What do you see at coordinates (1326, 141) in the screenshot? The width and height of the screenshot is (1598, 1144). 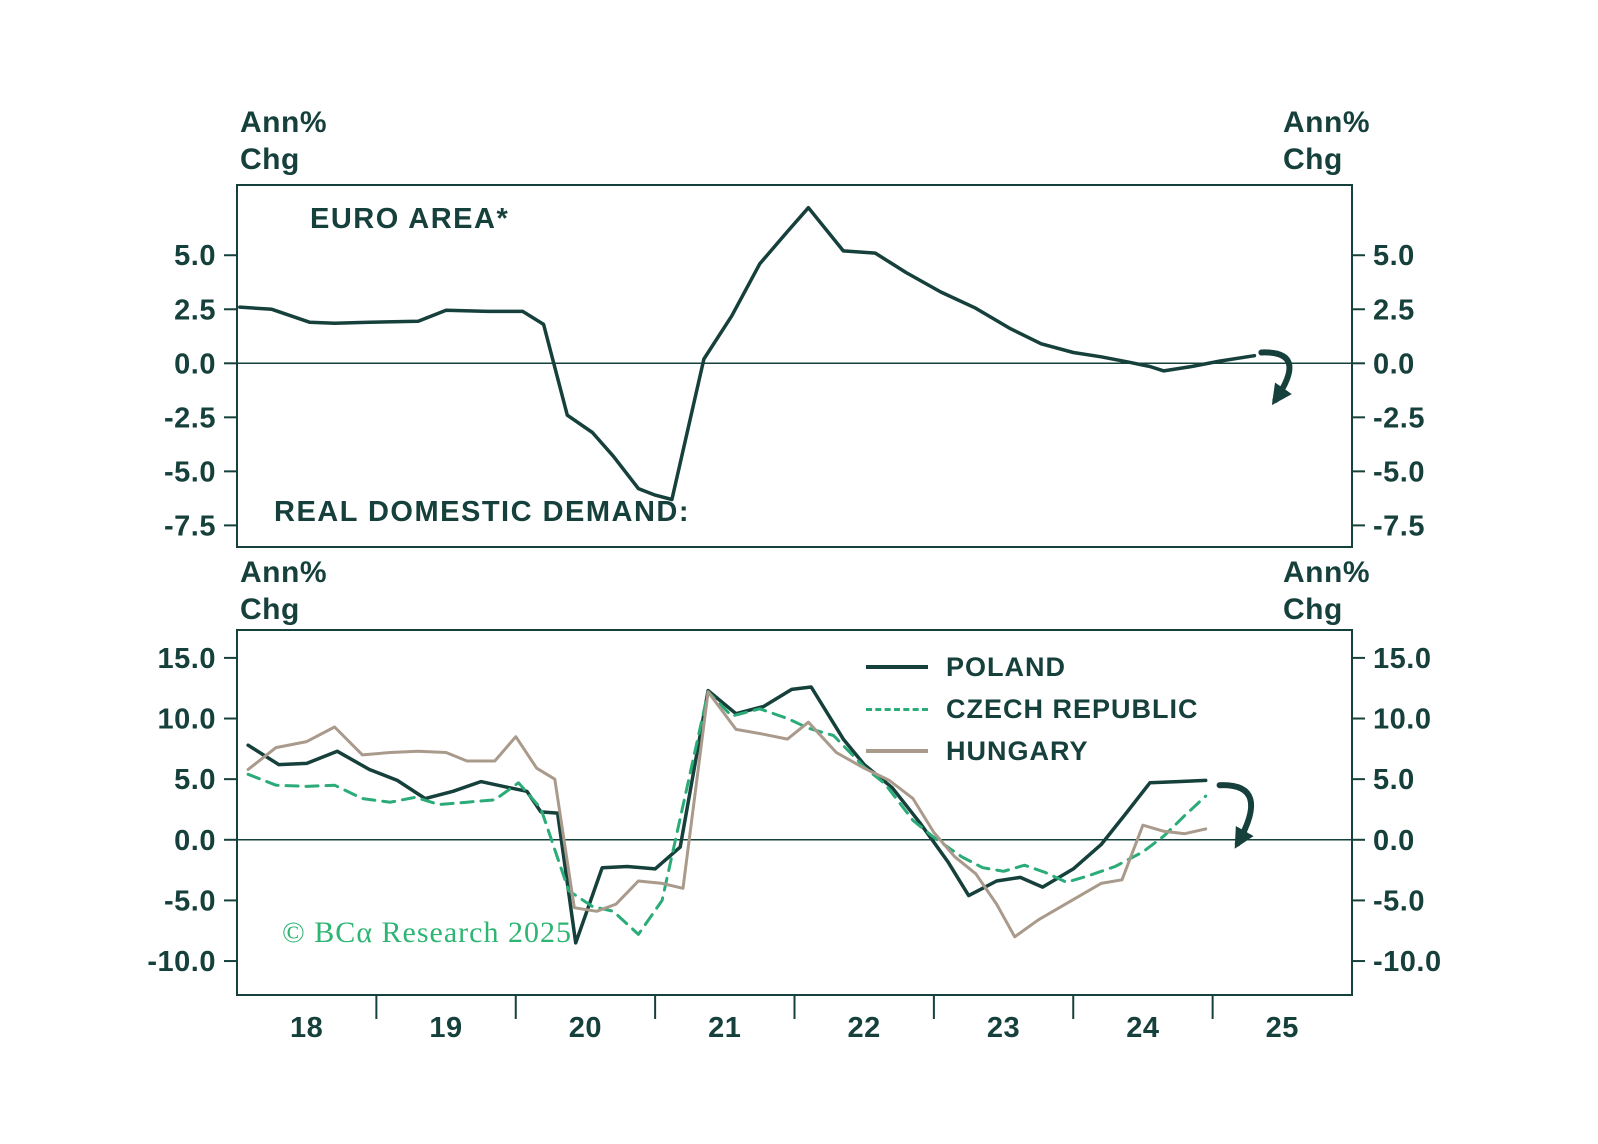 I see `axis-unit-label-top-right: Ann% Chg` at bounding box center [1326, 141].